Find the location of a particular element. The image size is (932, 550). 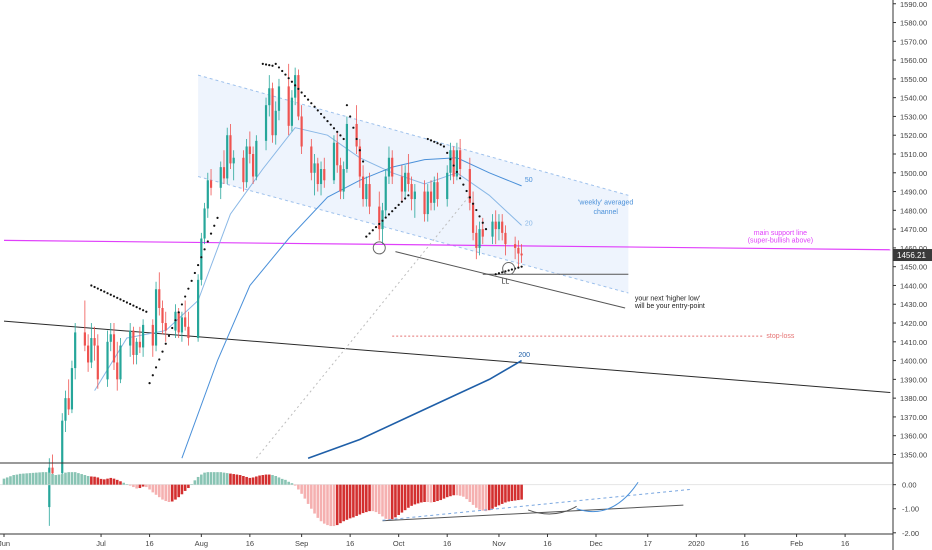

y-tick-label: 1400.00 is located at coordinates (913, 361).